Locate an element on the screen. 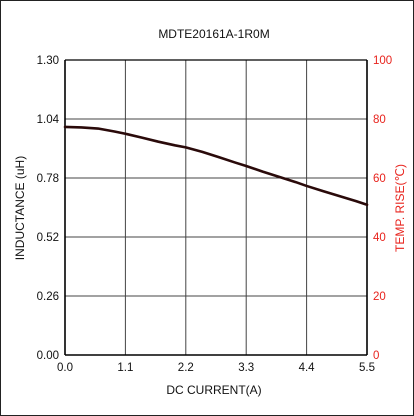 This screenshot has height=416, width=414. y-tick-label: 1.04 is located at coordinates (48, 120).